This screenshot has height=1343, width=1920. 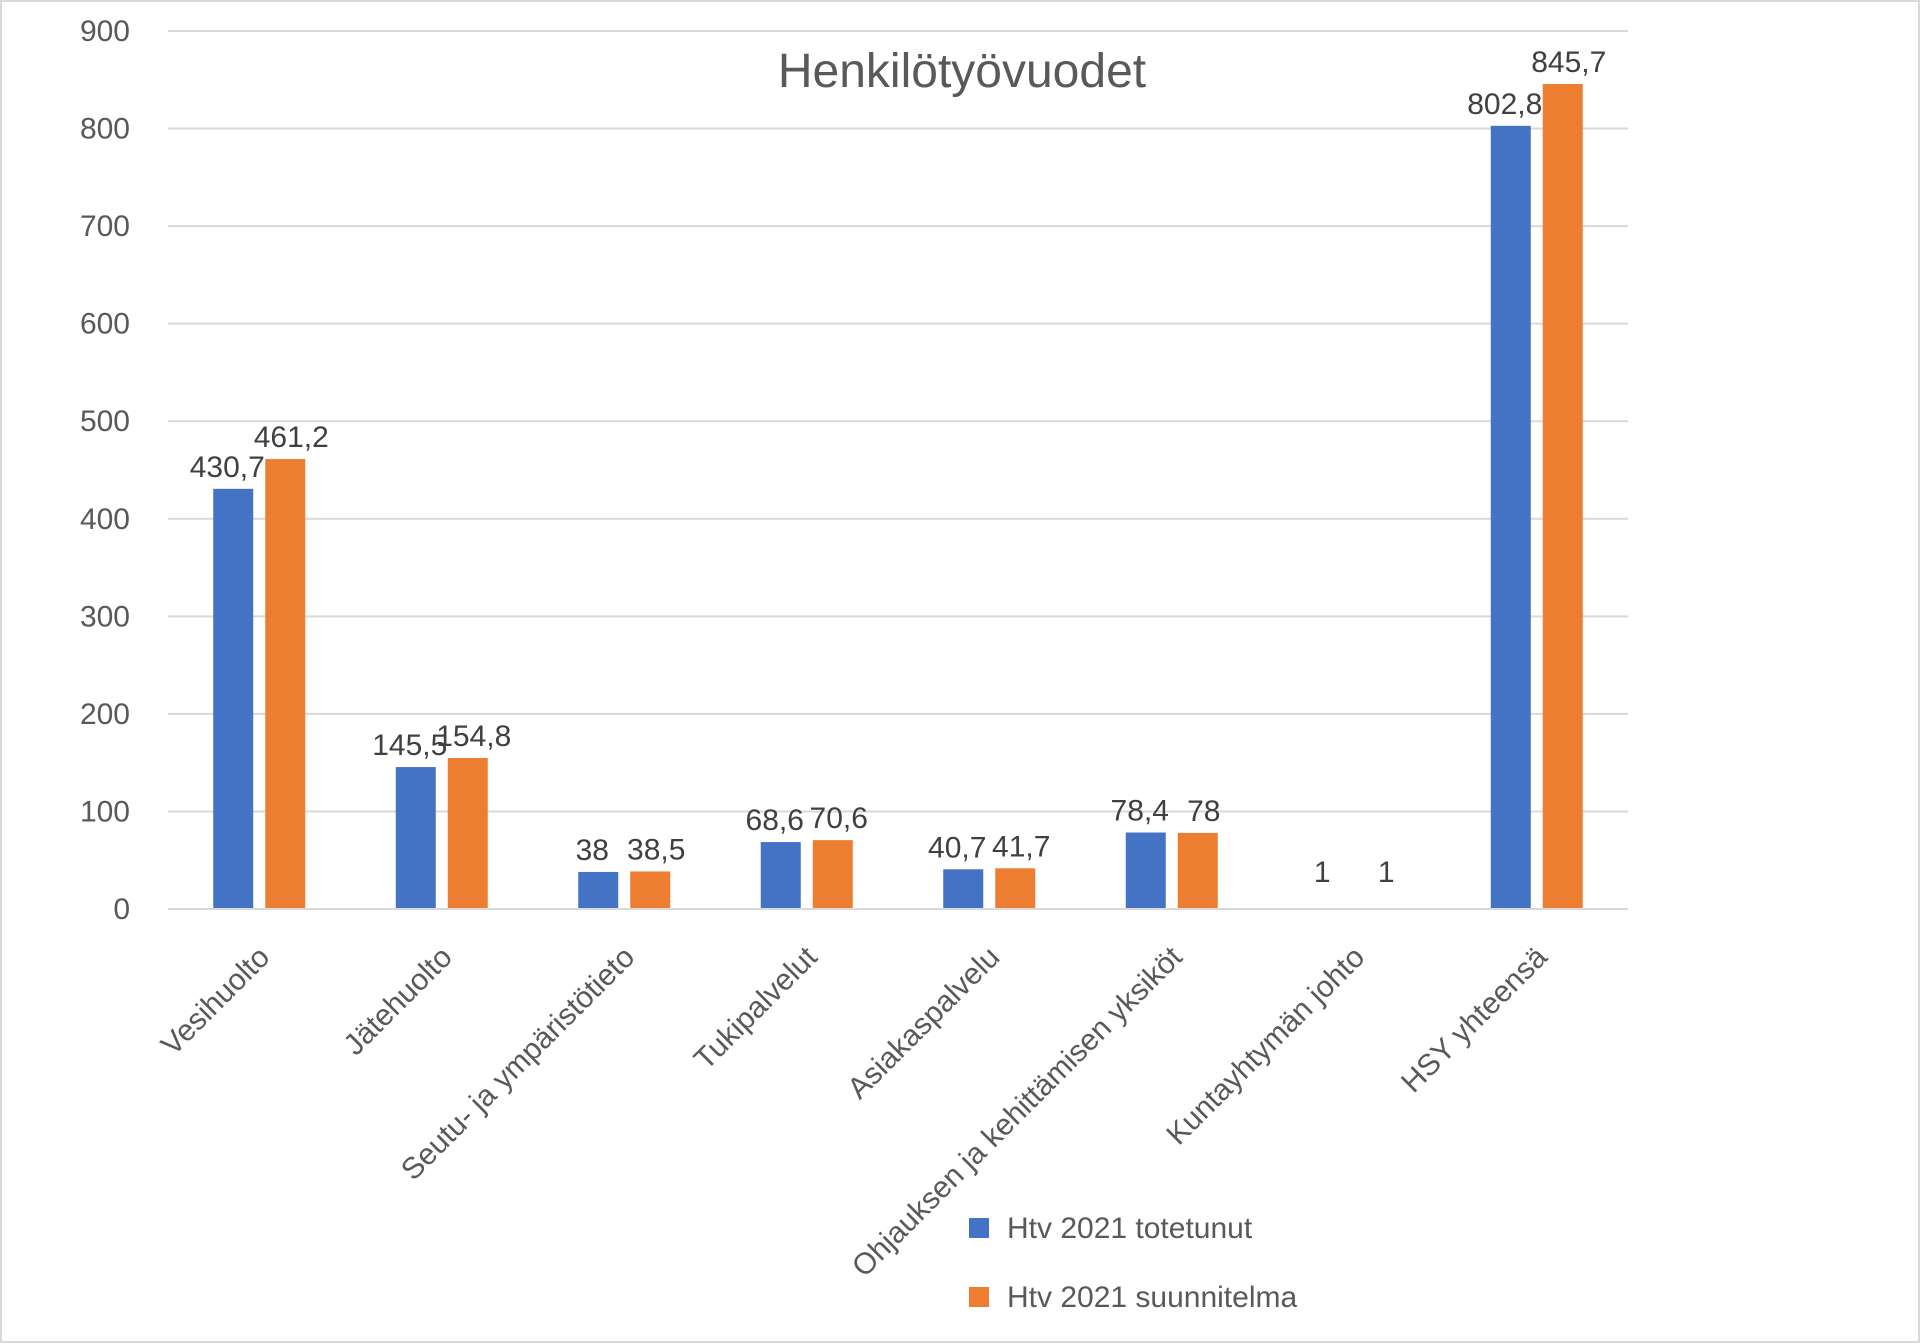 I want to click on legend-label: Htv 2021 totetunut, so click(x=1130, y=1228).